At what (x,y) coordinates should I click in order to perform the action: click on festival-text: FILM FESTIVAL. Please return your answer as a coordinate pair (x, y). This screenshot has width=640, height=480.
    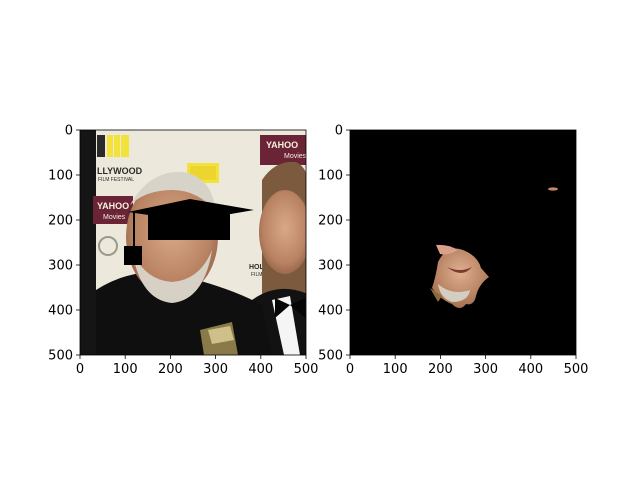
    Looking at the image, I should click on (116, 180).